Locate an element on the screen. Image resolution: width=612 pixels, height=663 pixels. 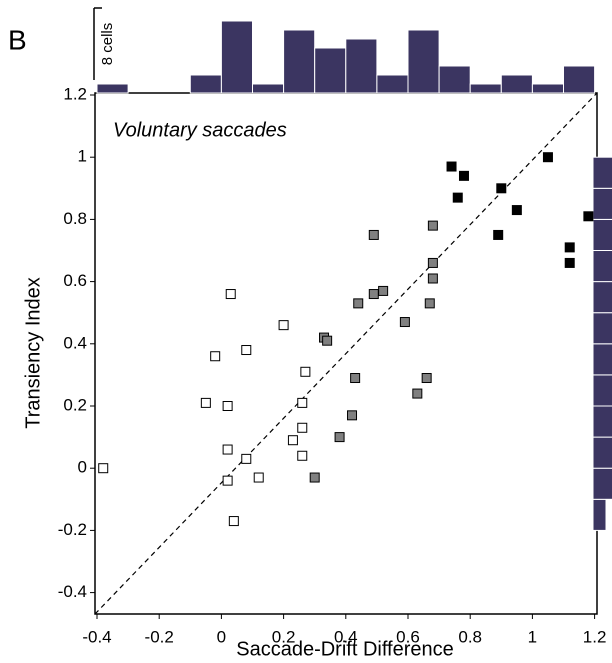
panel-label: B is located at coordinates (17, 39).